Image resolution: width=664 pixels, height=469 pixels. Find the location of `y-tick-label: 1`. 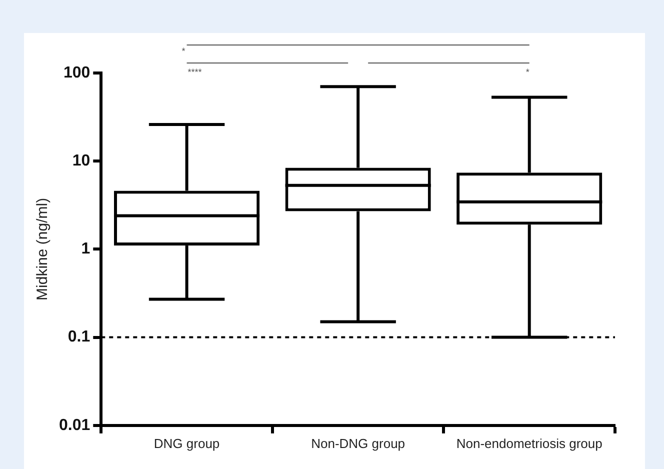

y-tick-label: 1 is located at coordinates (85, 249).